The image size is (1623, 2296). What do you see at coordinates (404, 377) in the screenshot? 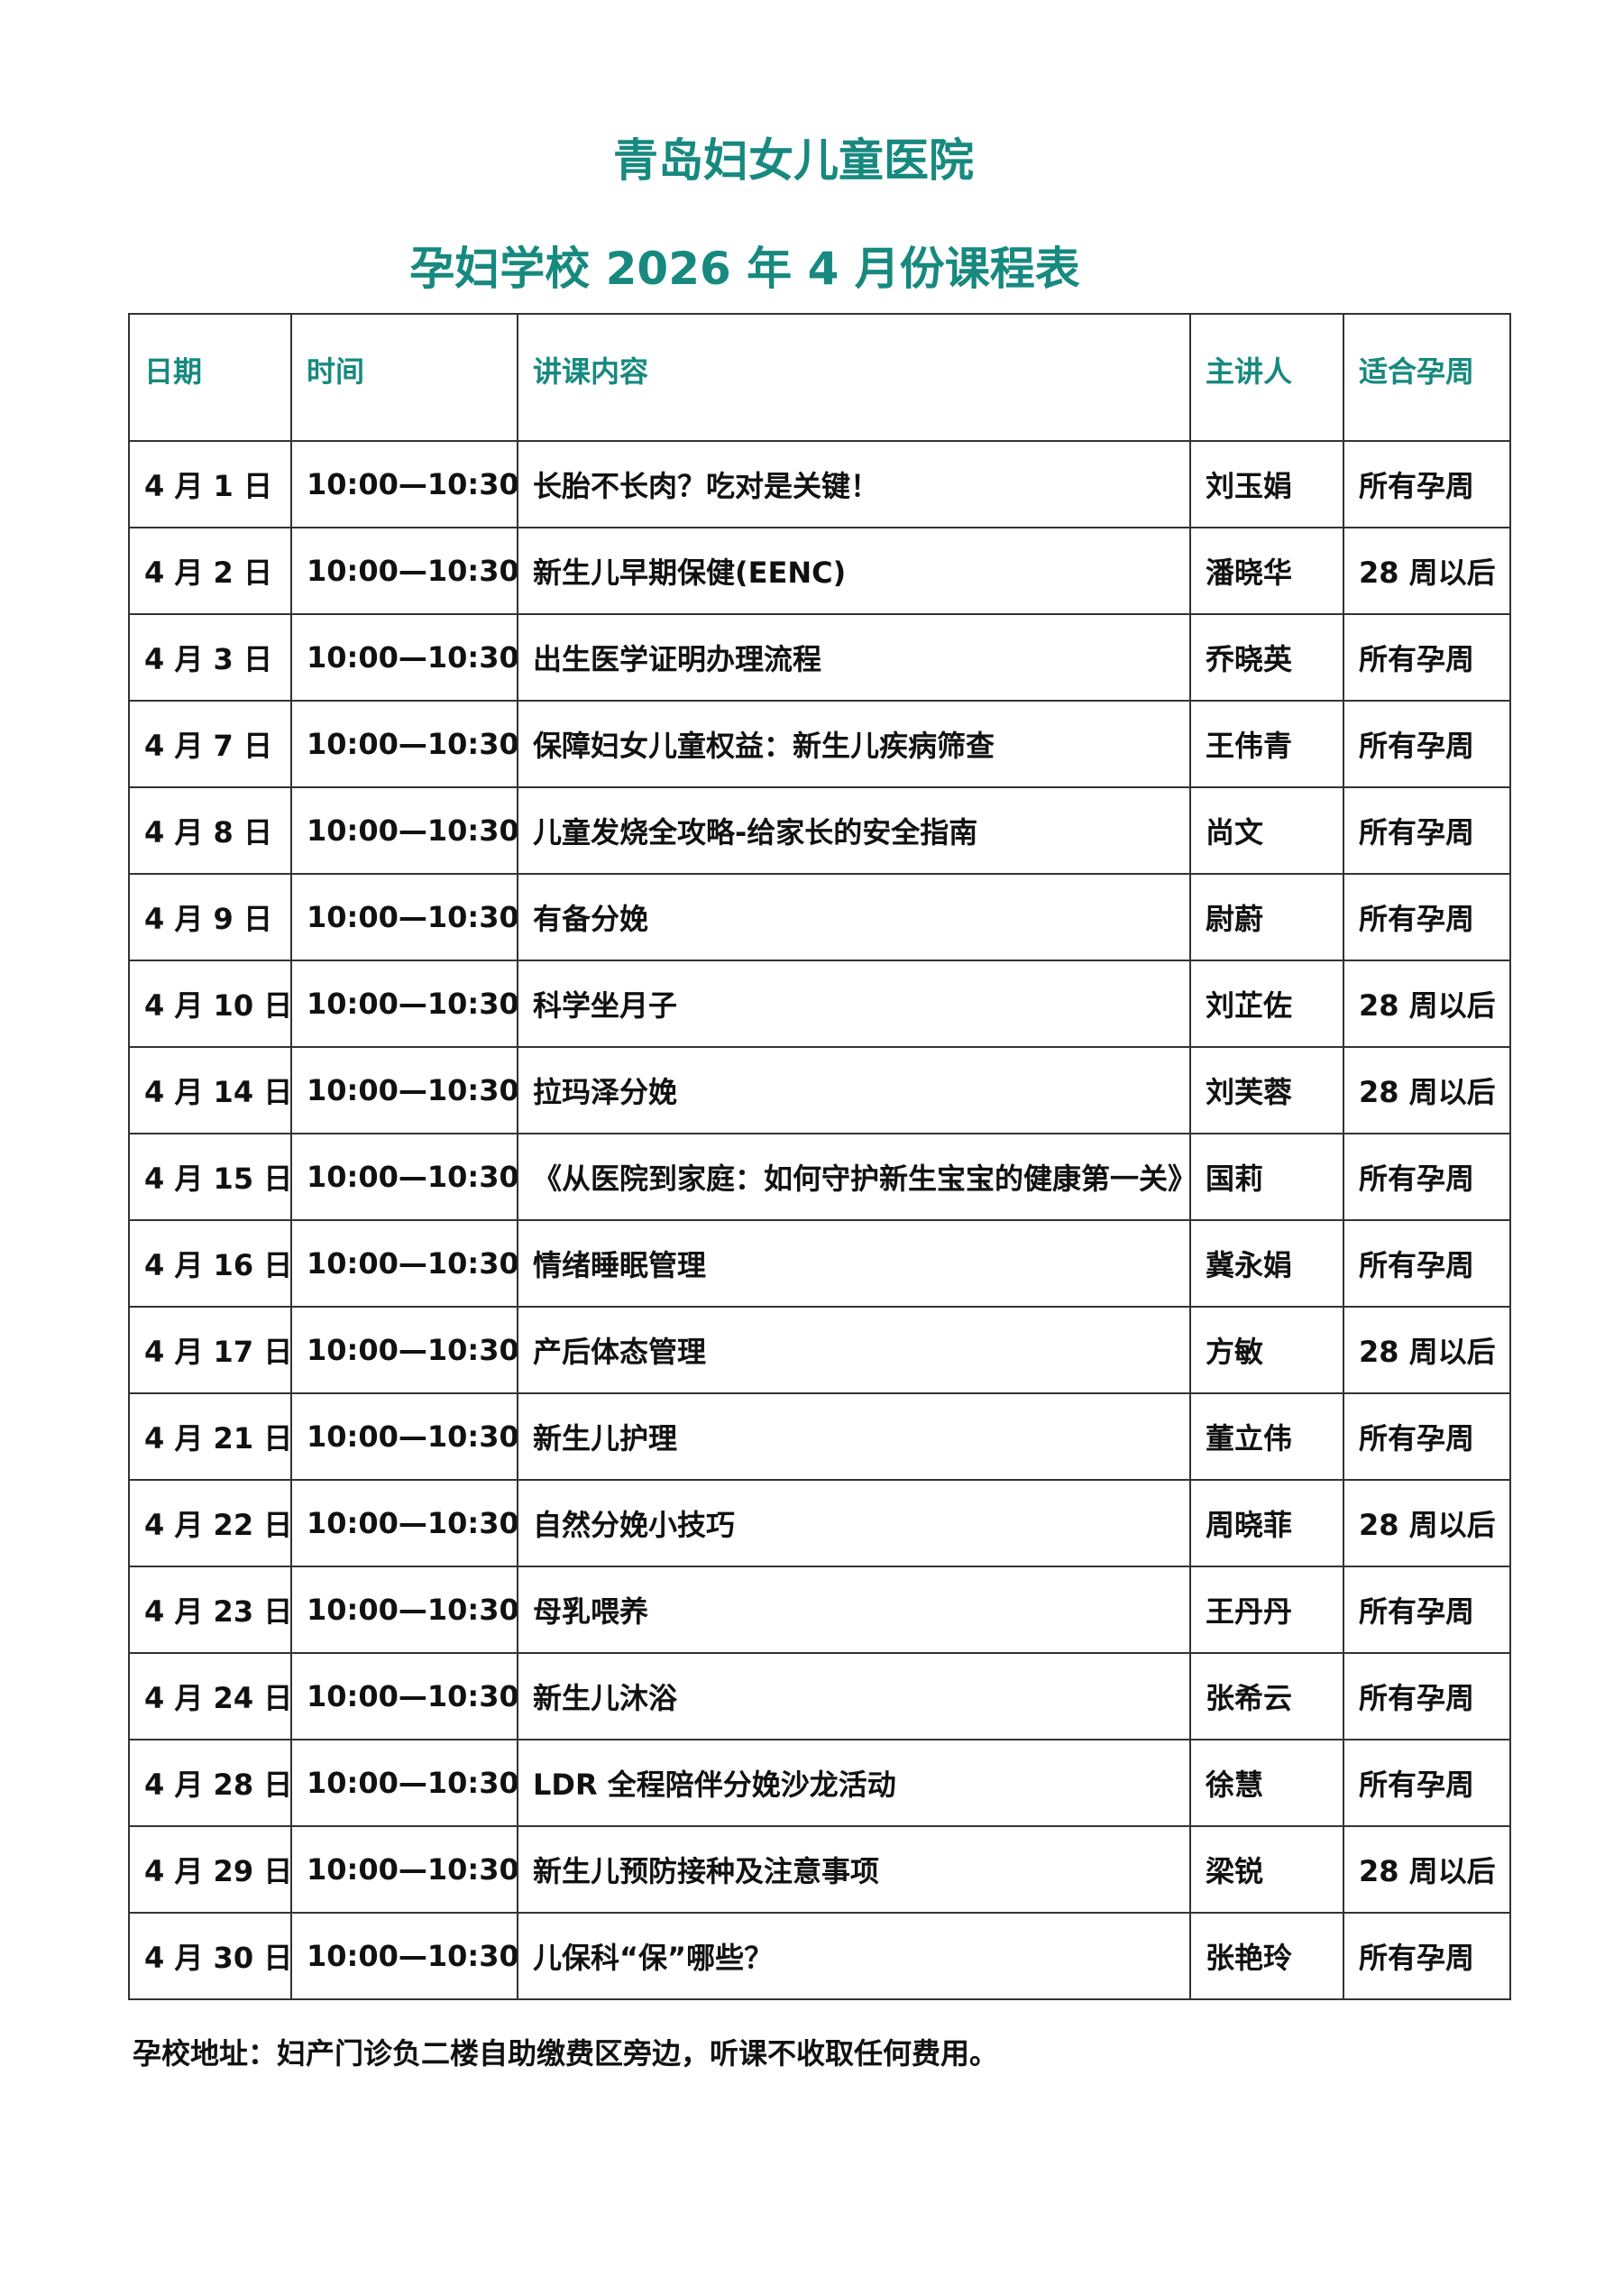
I see `column-header: 时间` at bounding box center [404, 377].